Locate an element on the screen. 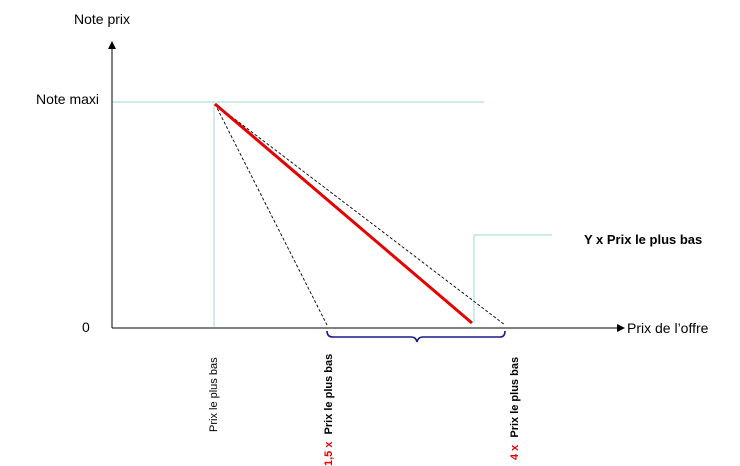  tick-4x-prefix: 4 x is located at coordinates (515, 452).